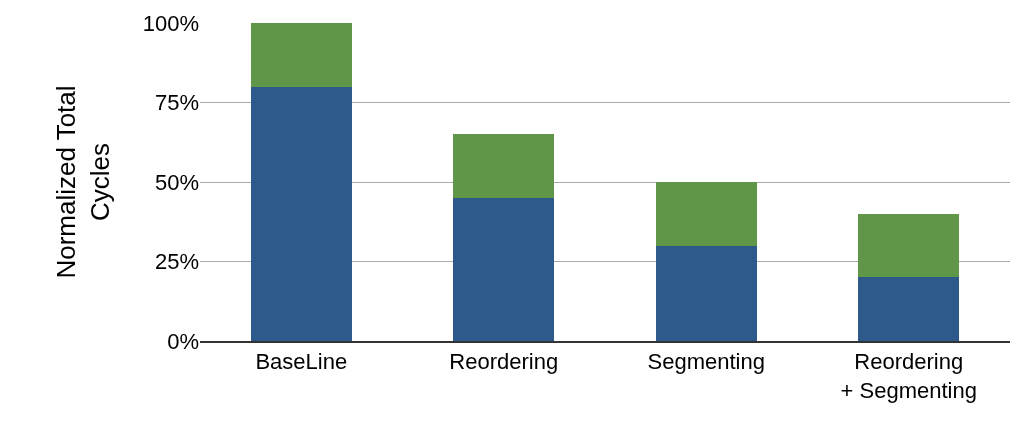 The width and height of the screenshot is (1033, 428). Describe the element at coordinates (504, 362) in the screenshot. I see `x-tick-label: Reordering` at that location.